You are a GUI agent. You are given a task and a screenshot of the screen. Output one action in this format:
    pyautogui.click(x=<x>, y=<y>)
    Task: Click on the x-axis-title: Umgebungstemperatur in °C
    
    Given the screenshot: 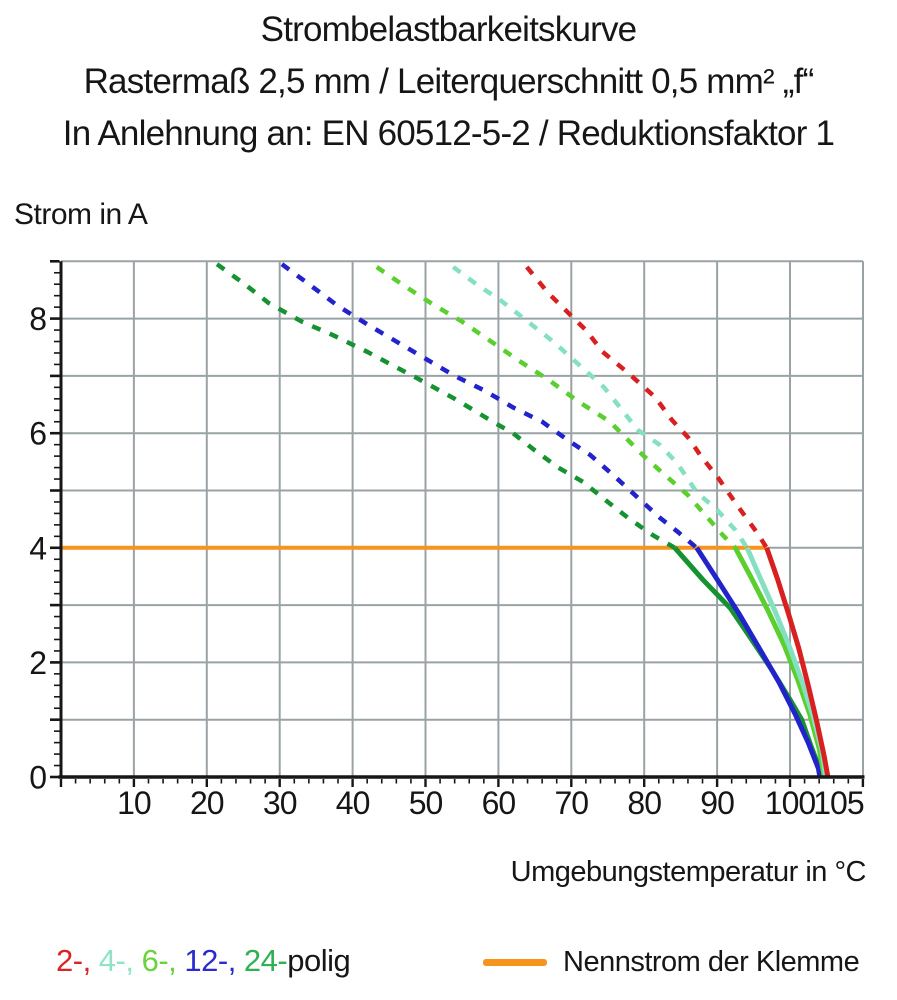 What is the action you would take?
    pyautogui.click(x=688, y=872)
    